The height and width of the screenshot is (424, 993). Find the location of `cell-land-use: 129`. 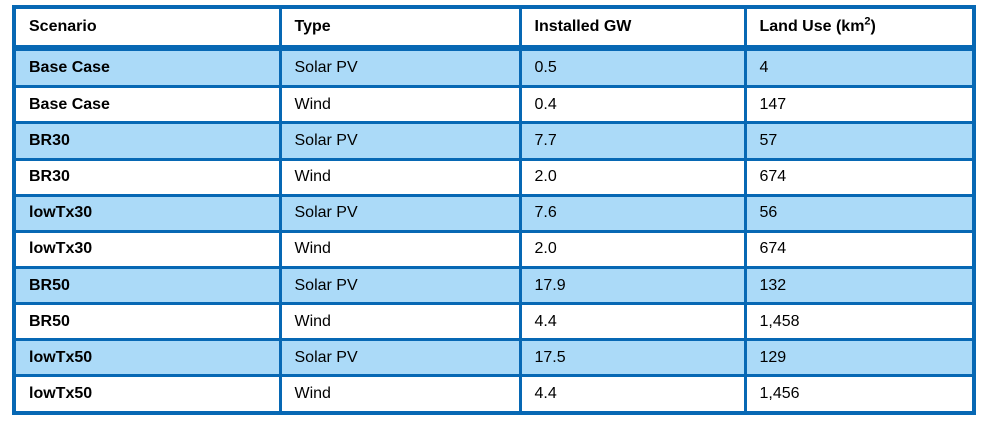

cell-land-use: 129 is located at coordinates (859, 358).